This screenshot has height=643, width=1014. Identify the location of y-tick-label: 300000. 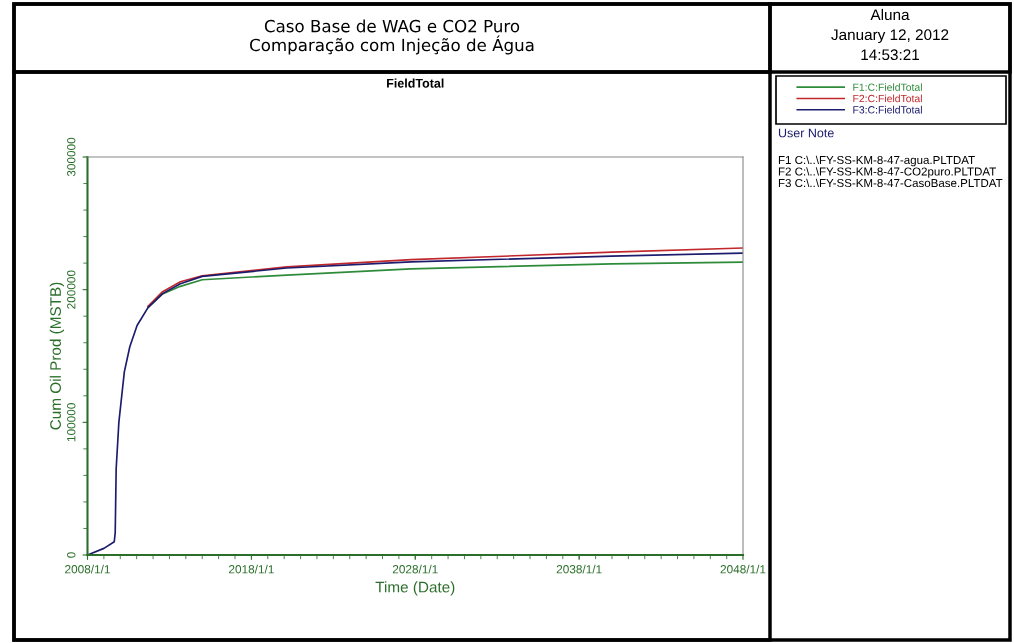
(71, 157).